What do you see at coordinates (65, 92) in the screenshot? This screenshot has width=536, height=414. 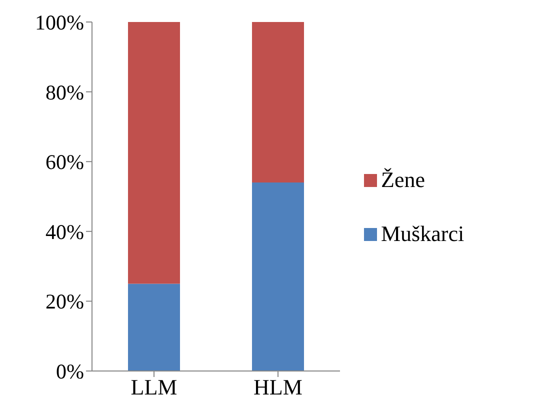 I see `y-tick-label: 80%` at bounding box center [65, 92].